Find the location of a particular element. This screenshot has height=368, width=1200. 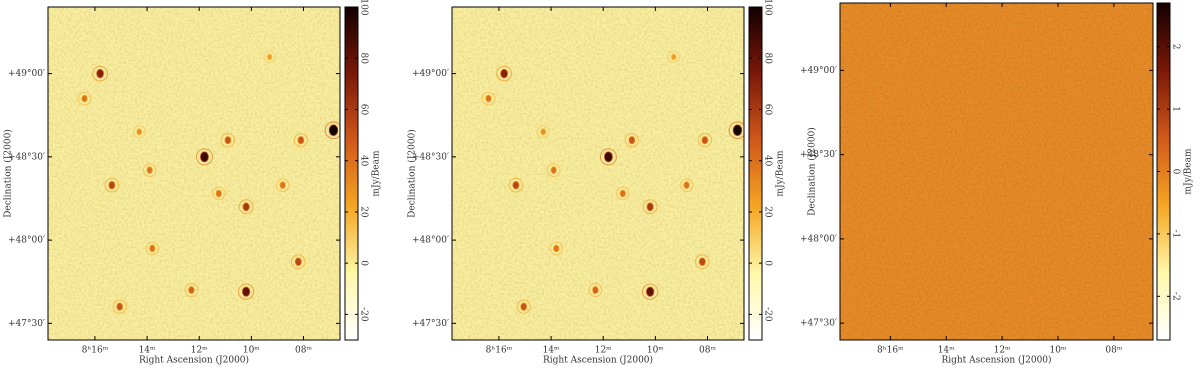

colorbar-tick-label: -2 is located at coordinates (1176, 296).